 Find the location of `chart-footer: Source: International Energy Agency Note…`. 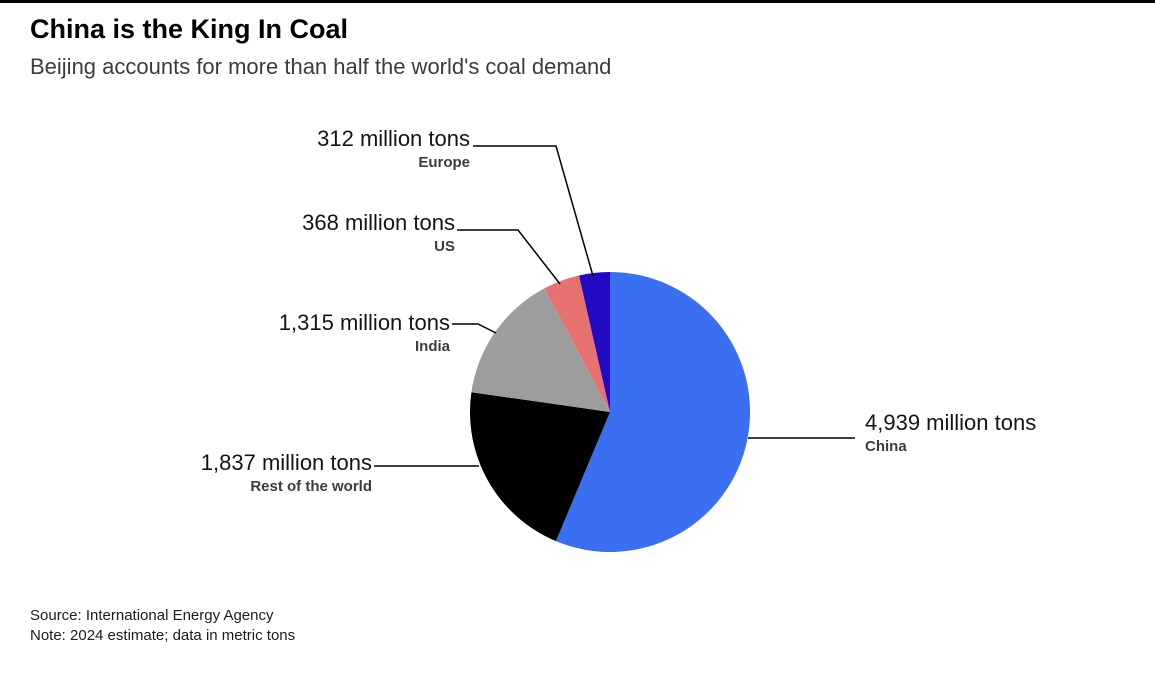

chart-footer: Source: International Energy Agency Note… is located at coordinates (162, 626).